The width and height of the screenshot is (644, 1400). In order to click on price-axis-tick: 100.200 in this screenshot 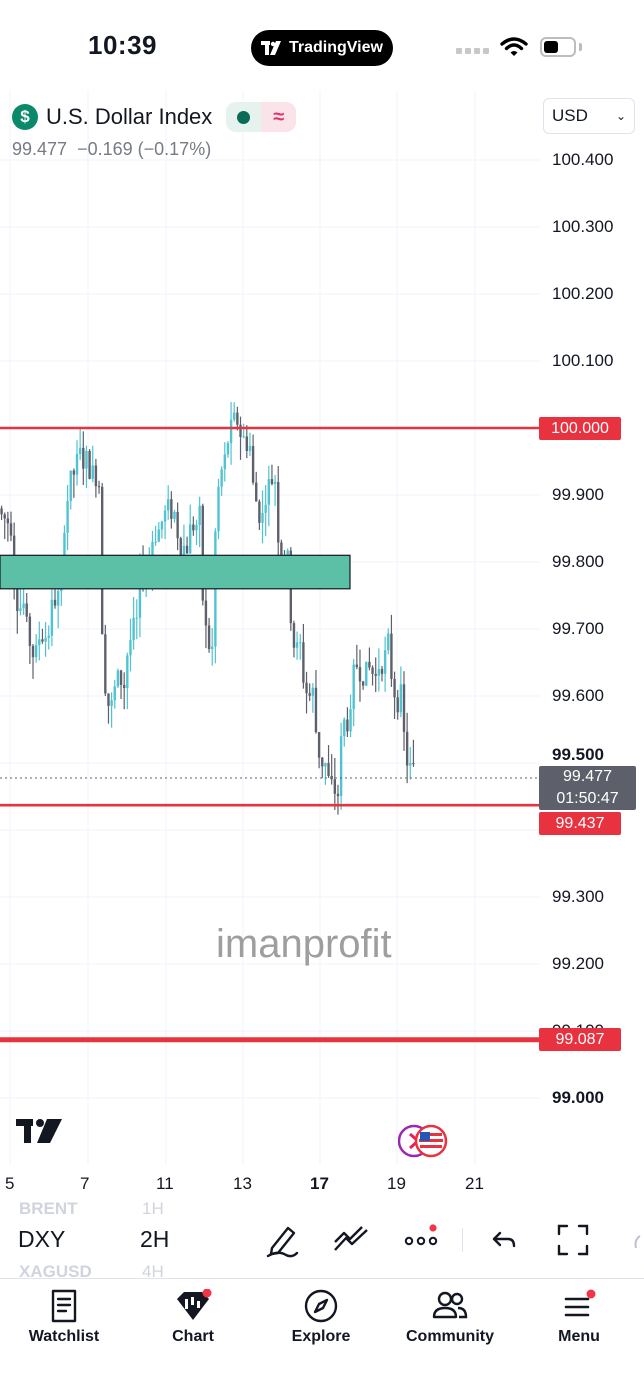, I will do `click(583, 293)`.